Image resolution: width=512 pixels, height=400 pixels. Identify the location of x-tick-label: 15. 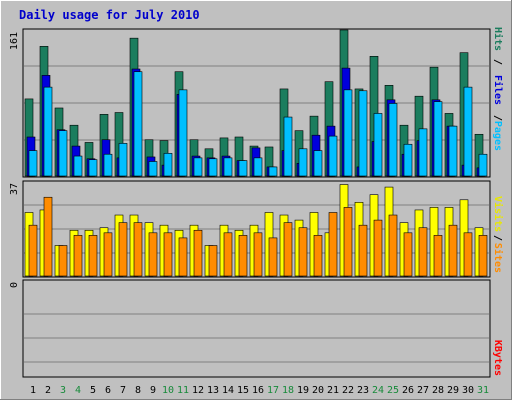
(243, 390).